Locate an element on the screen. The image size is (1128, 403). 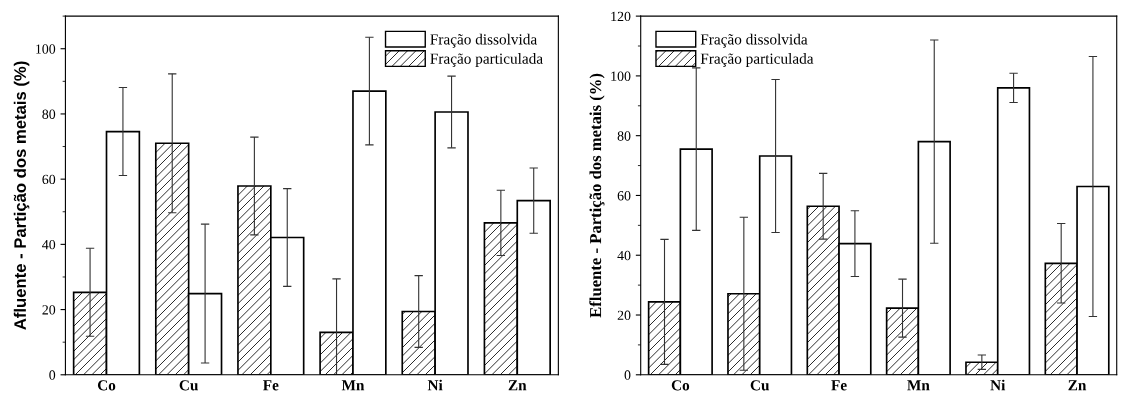
y-axis-title: Afluente - Partição dos metais (%) is located at coordinates (21, 195).